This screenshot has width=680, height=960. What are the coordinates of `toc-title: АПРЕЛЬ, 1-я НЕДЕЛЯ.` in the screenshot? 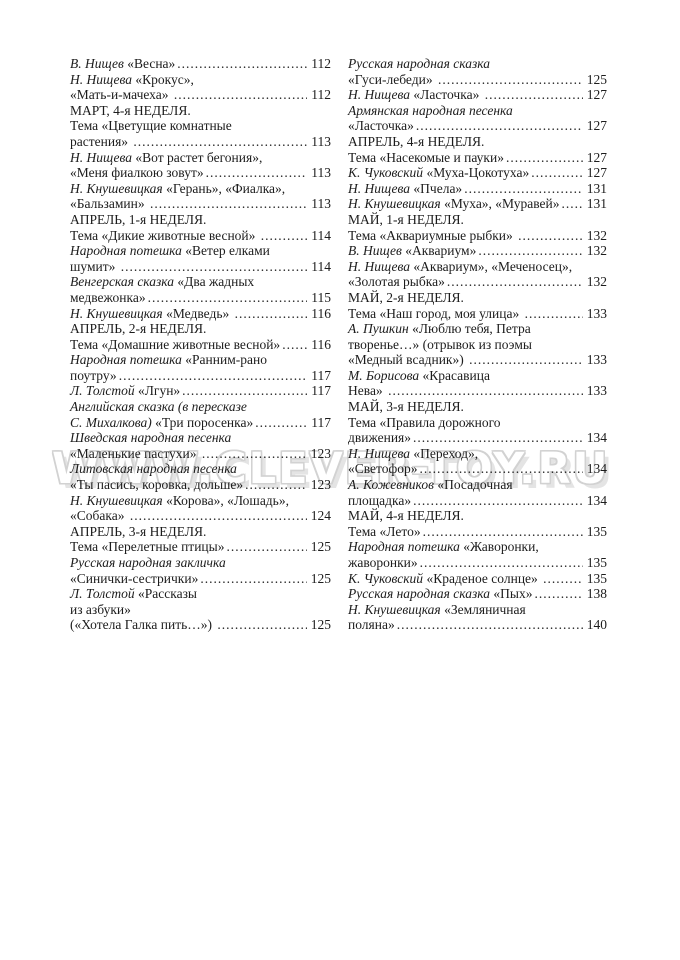 It's located at (138, 219).